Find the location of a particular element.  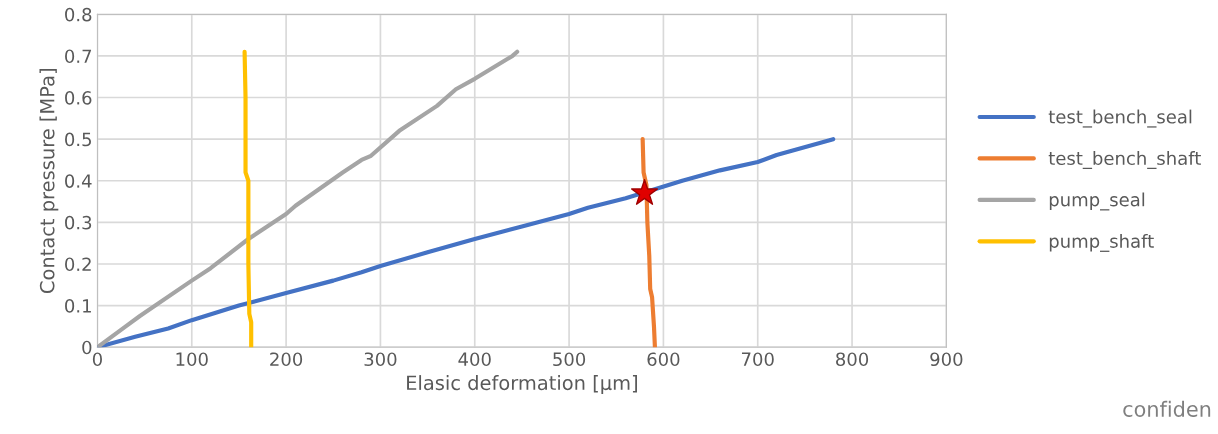

y-axis-title: Contact pressure [MPa] is located at coordinates (49, 181).